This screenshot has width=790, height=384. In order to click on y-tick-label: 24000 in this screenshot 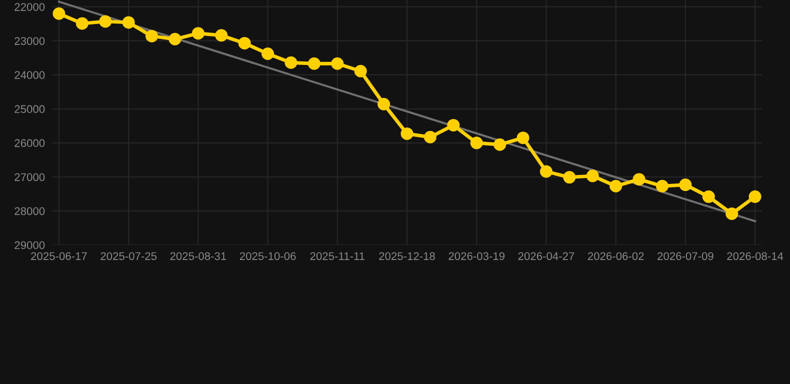, I will do `click(29, 75)`.